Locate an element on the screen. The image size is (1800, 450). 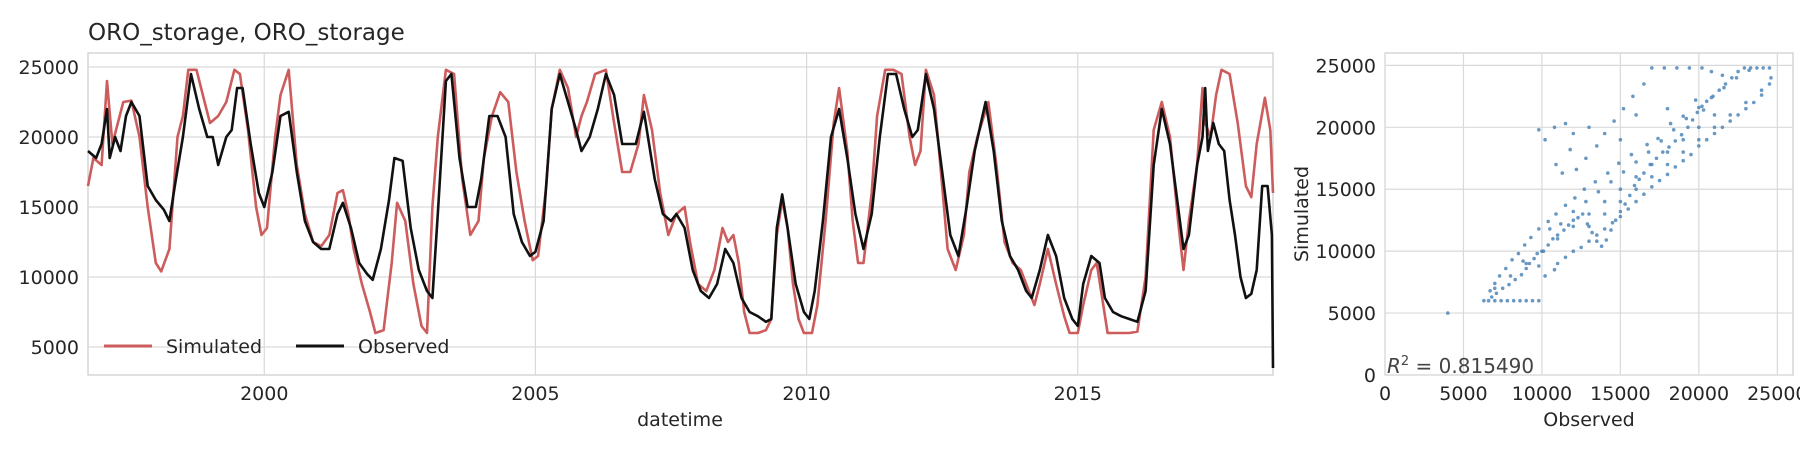
scatter-y-label: Simulated is located at coordinates (1302, 214).